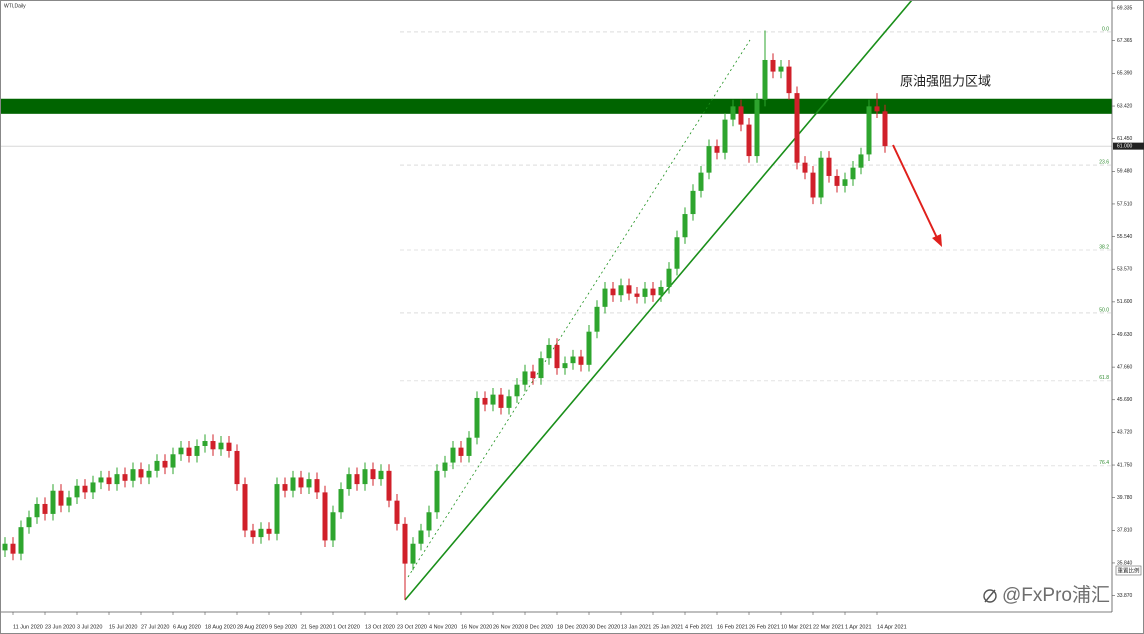 Image resolution: width=1144 pixels, height=634 pixels. Describe the element at coordinates (604, 627) in the screenshot. I see `x-tick-label: 30 Dec 2020` at that location.